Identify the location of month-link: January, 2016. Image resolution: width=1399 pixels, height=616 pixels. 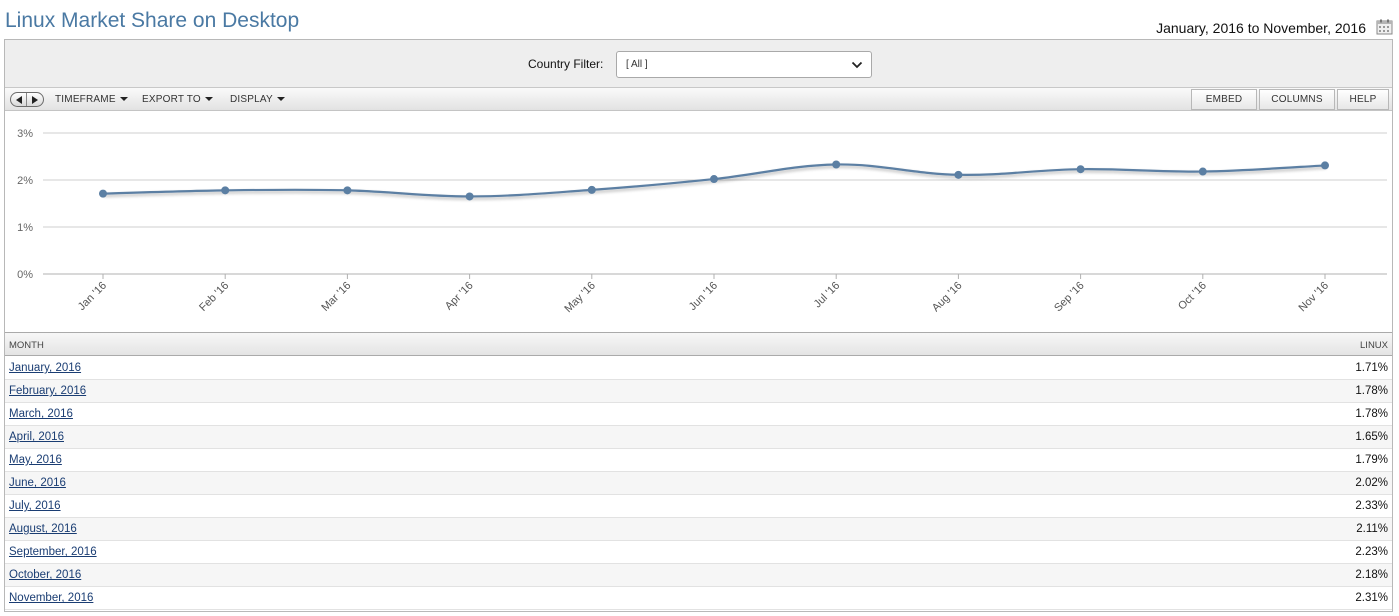
(45, 368).